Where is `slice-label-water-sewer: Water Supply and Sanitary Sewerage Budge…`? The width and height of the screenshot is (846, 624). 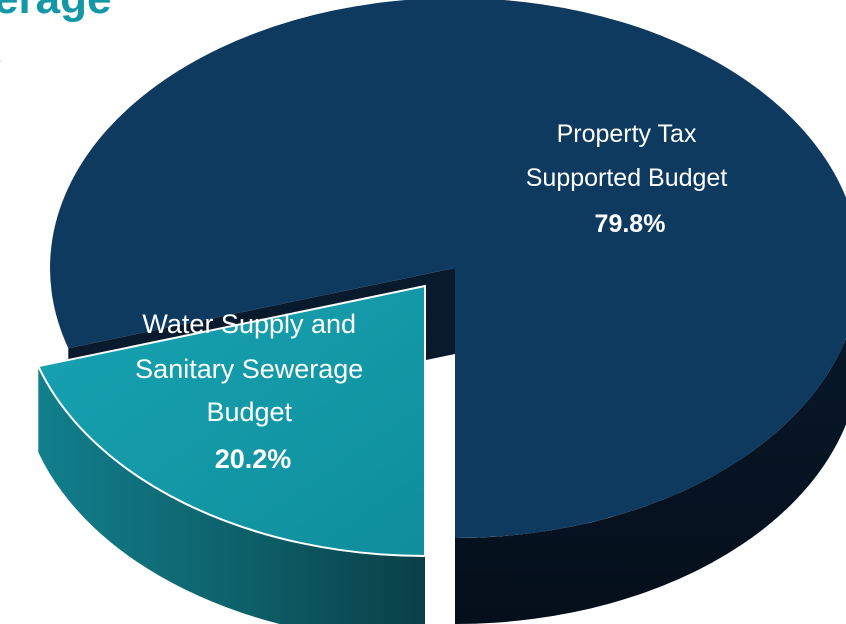 slice-label-water-sewer: Water Supply and Sanitary Sewerage Budge… is located at coordinates (253, 391).